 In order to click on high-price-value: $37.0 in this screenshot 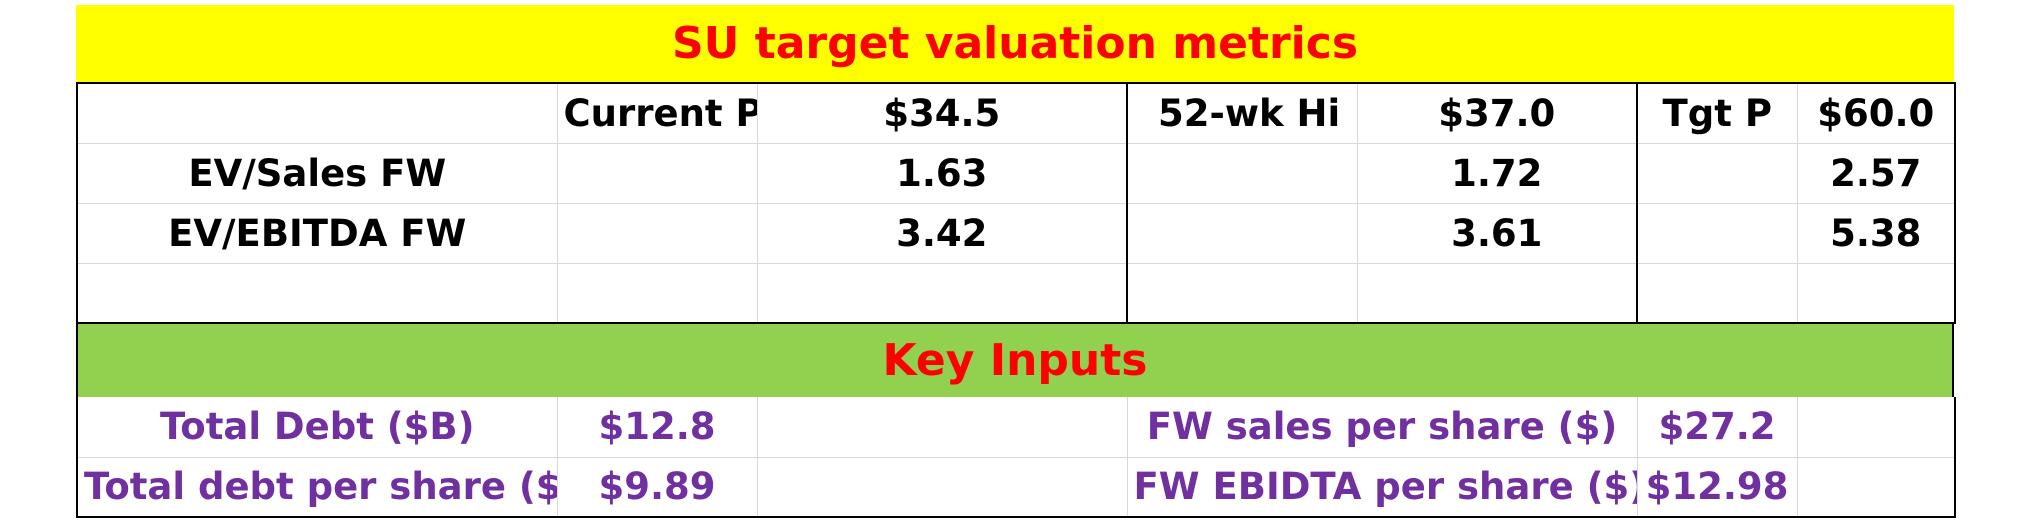, I will do `click(1497, 113)`.